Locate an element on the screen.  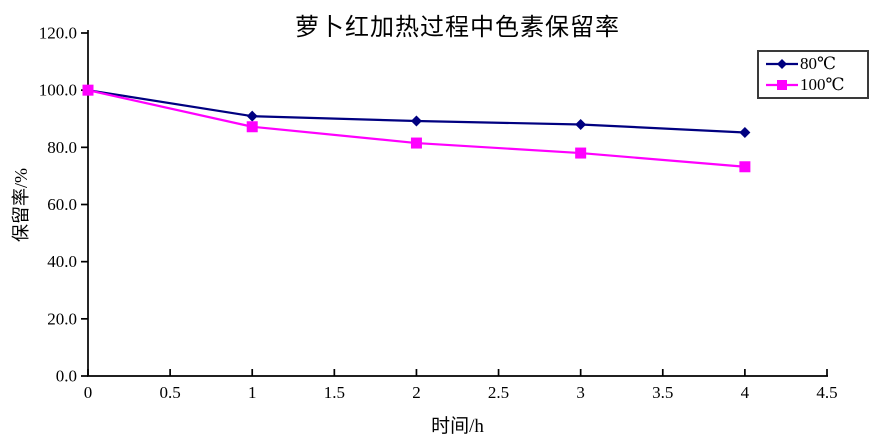
legend-entry-80c: 80℃ is located at coordinates (816, 64).